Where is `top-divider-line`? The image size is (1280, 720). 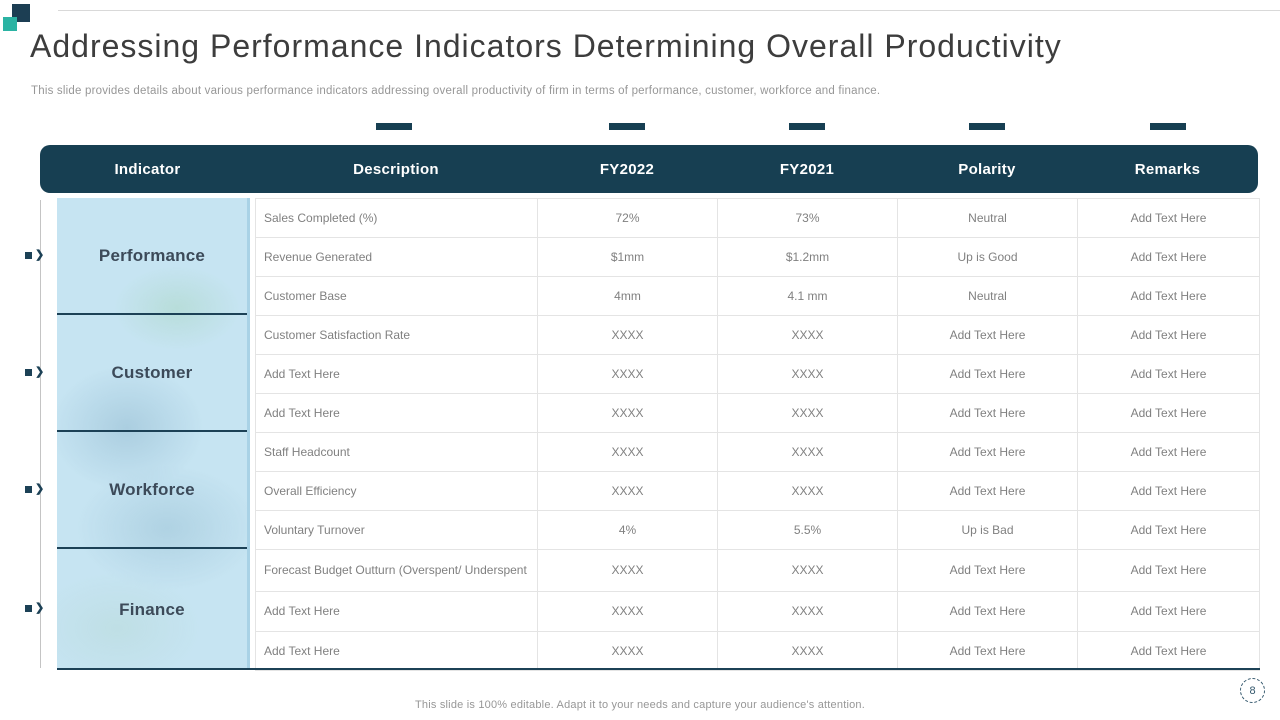 top-divider-line is located at coordinates (669, 10).